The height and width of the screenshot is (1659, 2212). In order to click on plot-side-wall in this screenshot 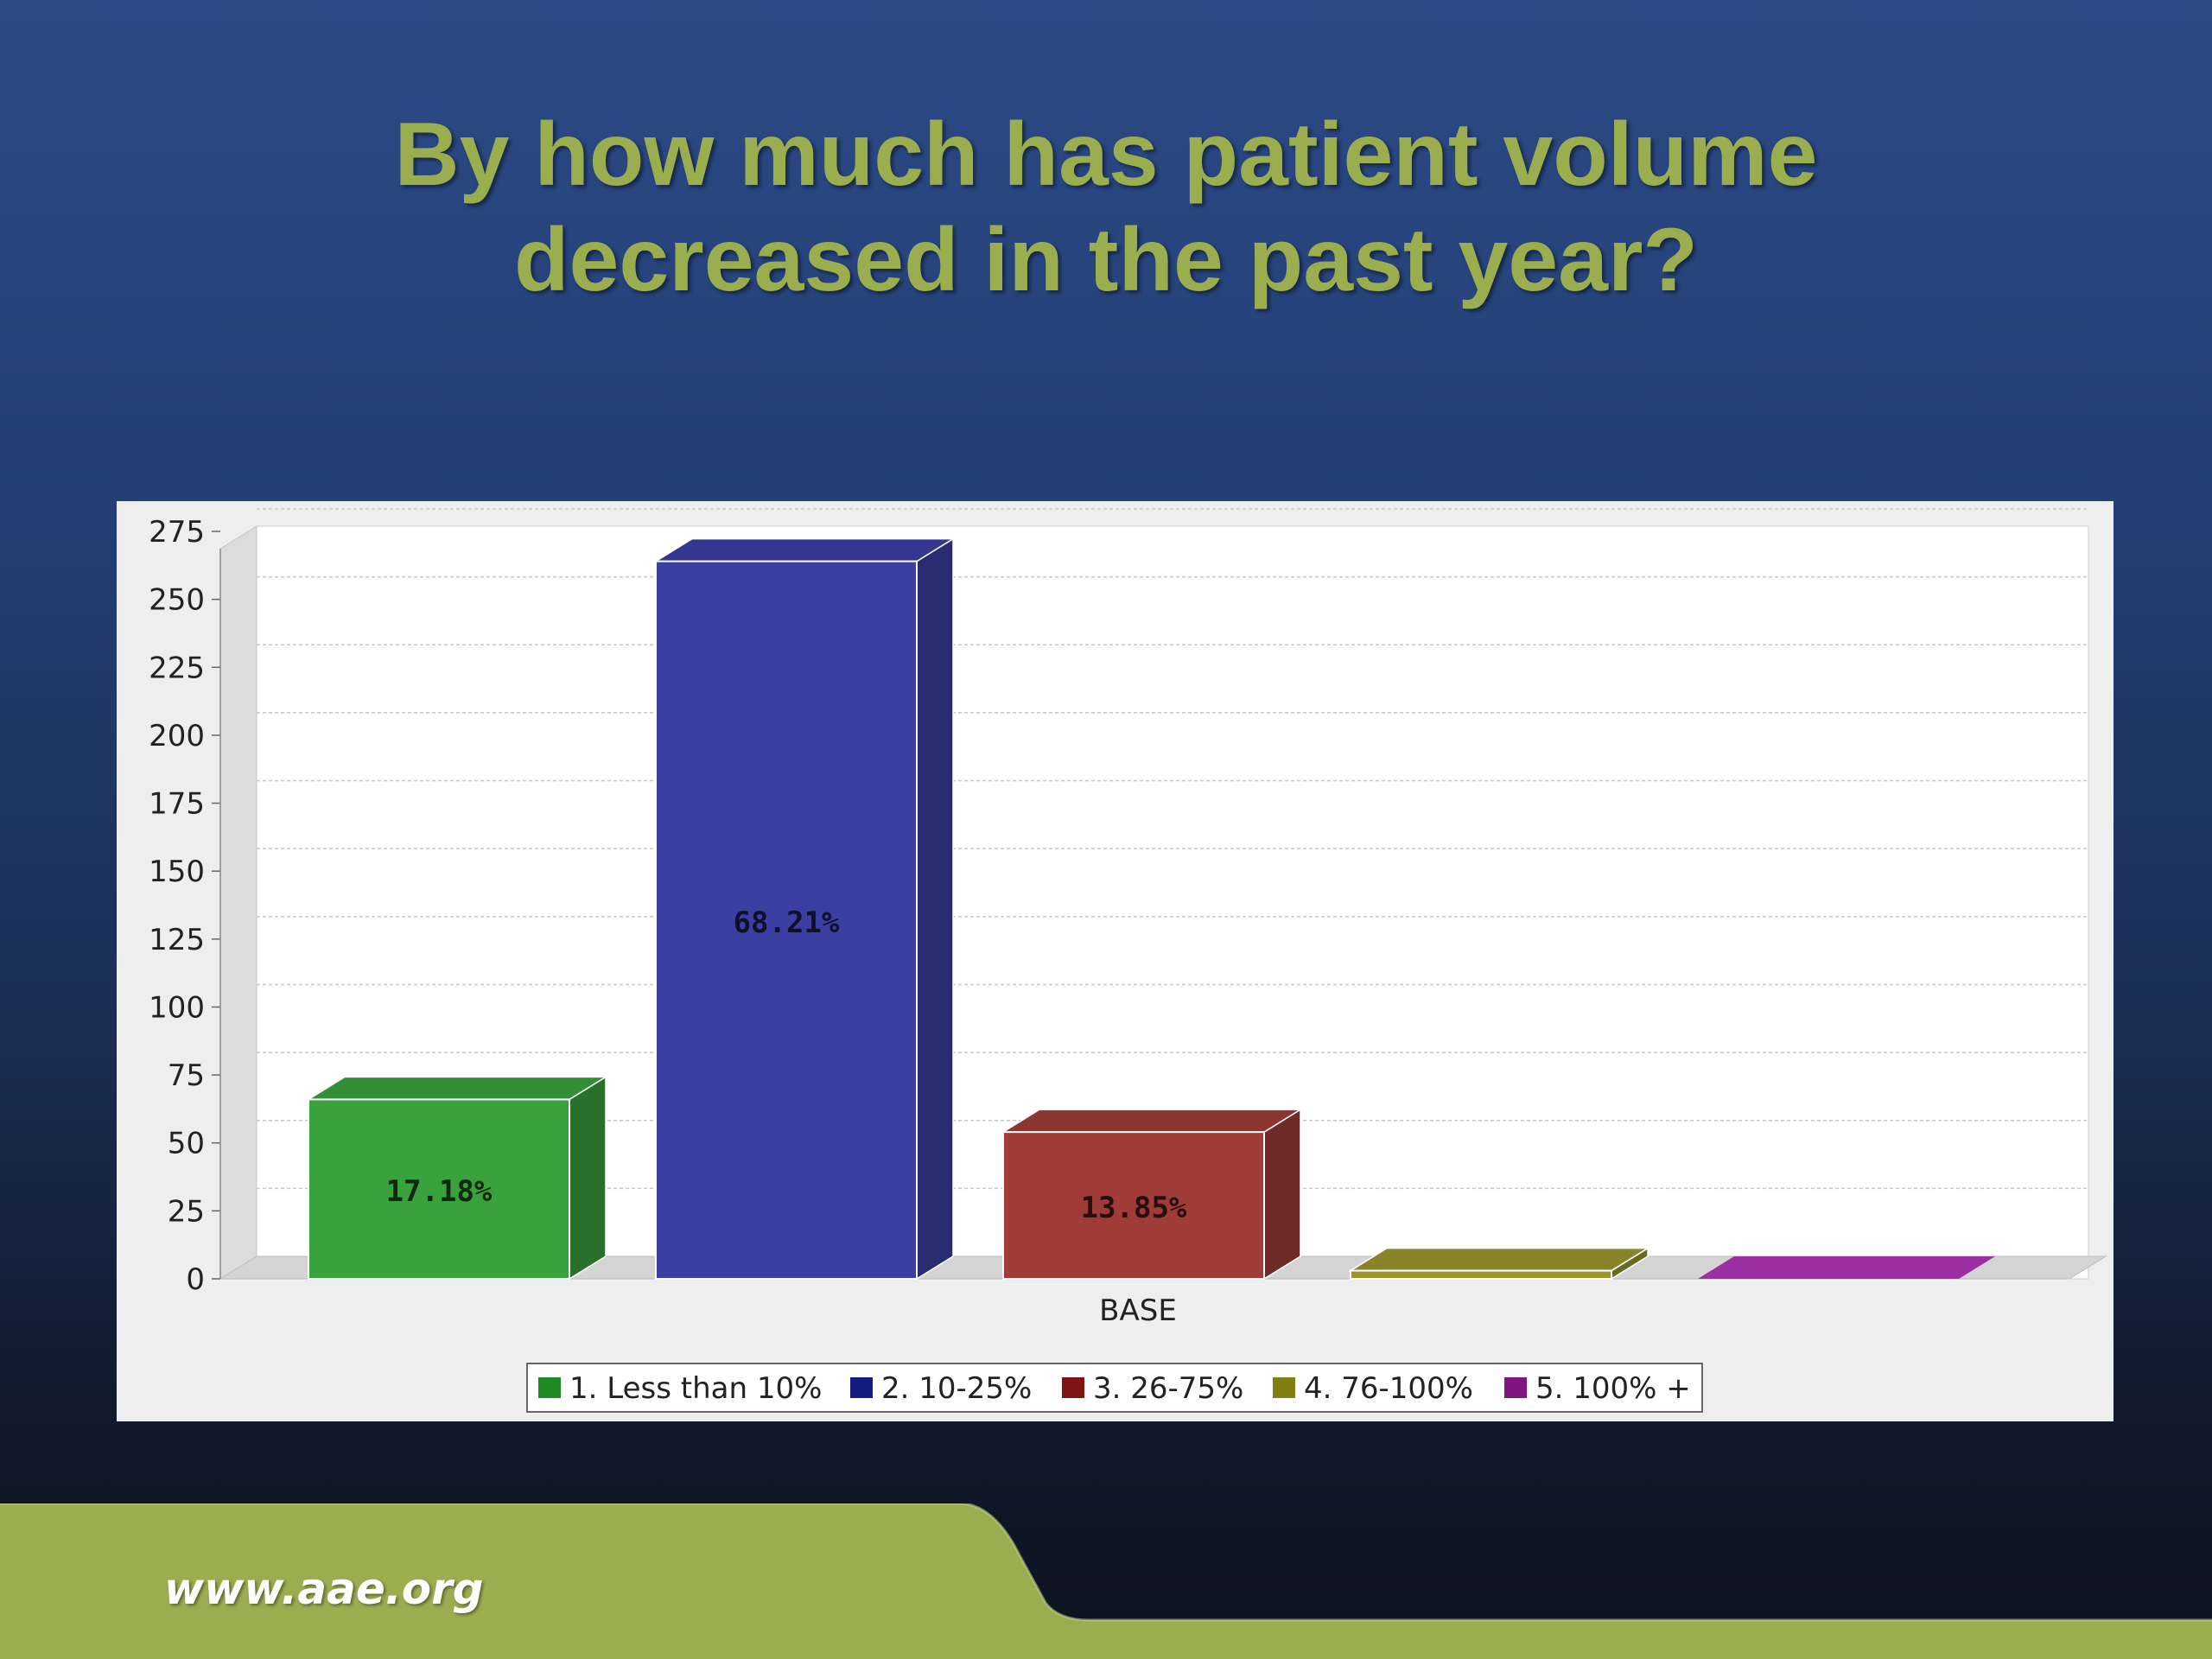, I will do `click(238, 902)`.